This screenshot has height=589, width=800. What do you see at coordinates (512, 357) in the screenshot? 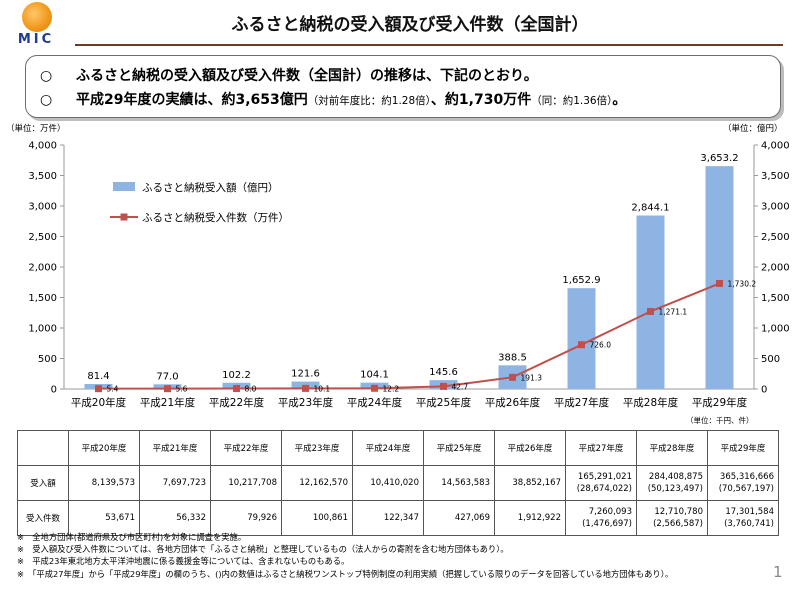
I see `bar-value-label: 388.5` at bounding box center [512, 357].